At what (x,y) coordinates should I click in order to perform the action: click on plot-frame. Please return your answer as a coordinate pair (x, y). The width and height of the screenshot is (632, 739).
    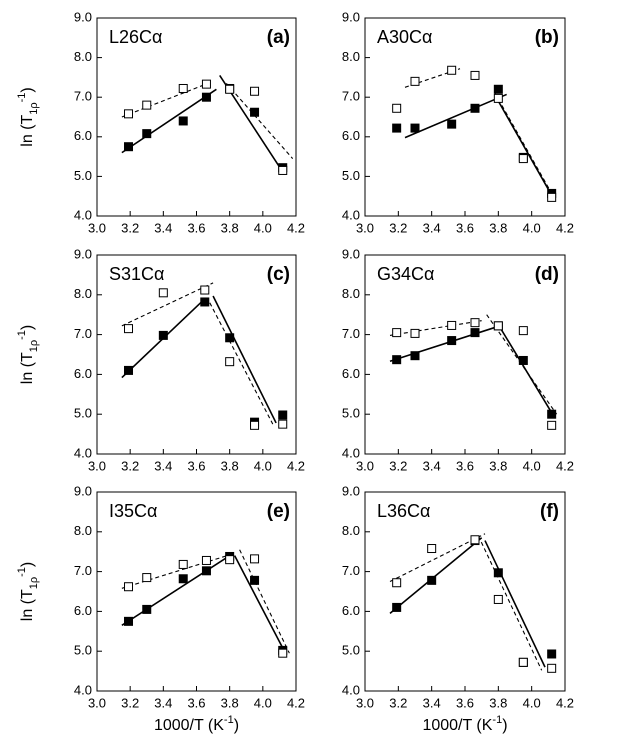
    Looking at the image, I should click on (465, 591).